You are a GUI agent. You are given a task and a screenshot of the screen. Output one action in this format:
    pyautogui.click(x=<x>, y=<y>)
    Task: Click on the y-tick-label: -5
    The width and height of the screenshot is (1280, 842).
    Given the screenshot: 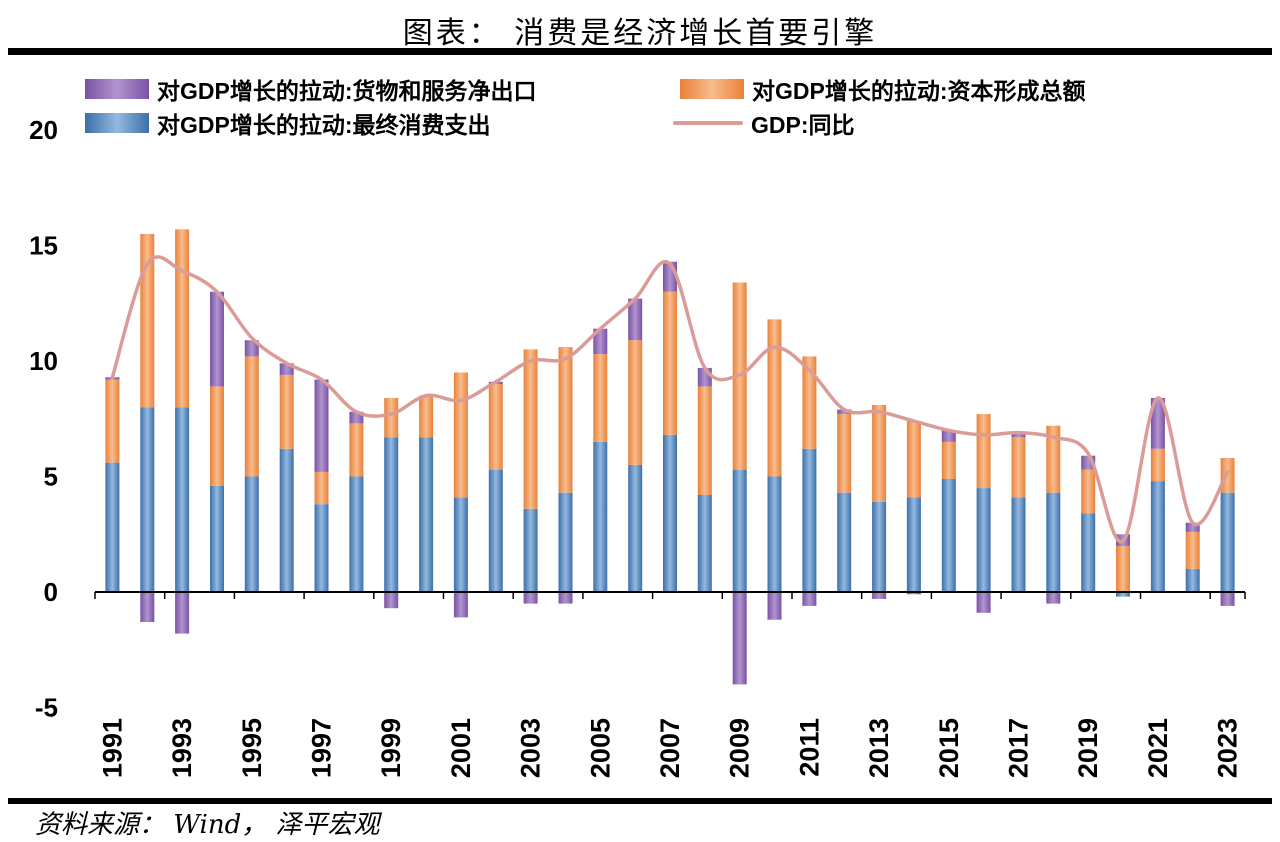 What is the action you would take?
    pyautogui.click(x=46, y=708)
    